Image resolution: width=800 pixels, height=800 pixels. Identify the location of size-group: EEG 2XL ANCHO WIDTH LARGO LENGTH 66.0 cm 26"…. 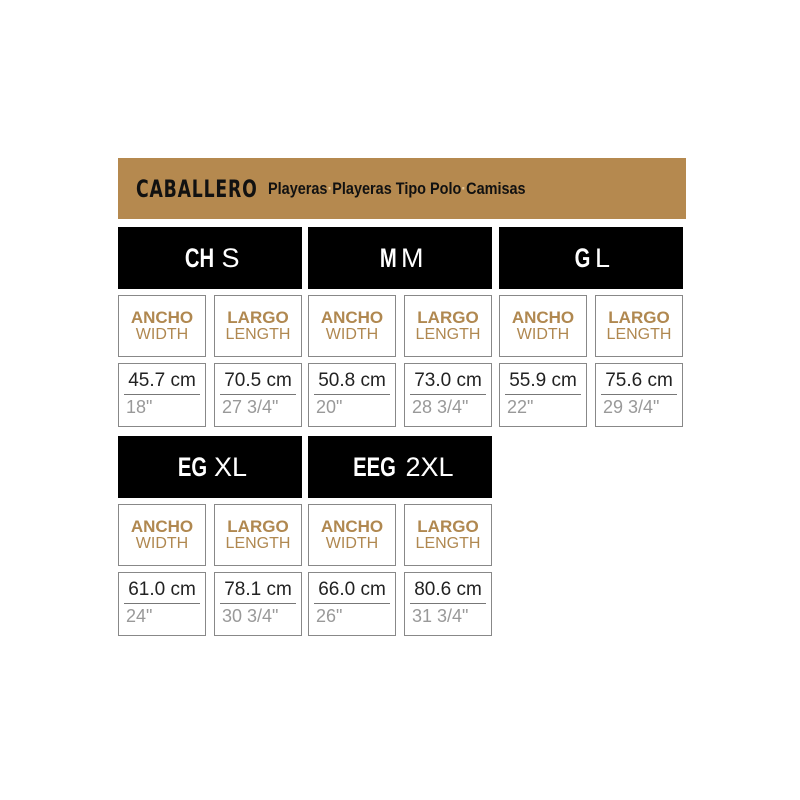
(400, 536).